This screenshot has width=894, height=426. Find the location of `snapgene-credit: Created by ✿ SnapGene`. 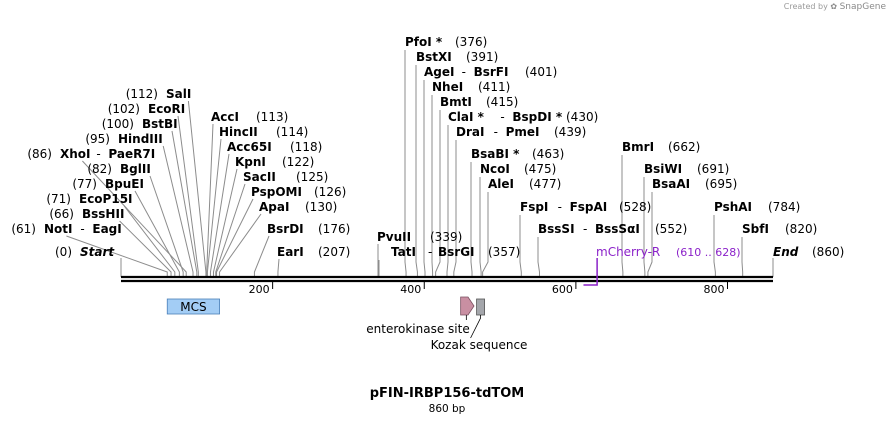

snapgene-credit: Created by ✿ SnapGene is located at coordinates (835, 7).